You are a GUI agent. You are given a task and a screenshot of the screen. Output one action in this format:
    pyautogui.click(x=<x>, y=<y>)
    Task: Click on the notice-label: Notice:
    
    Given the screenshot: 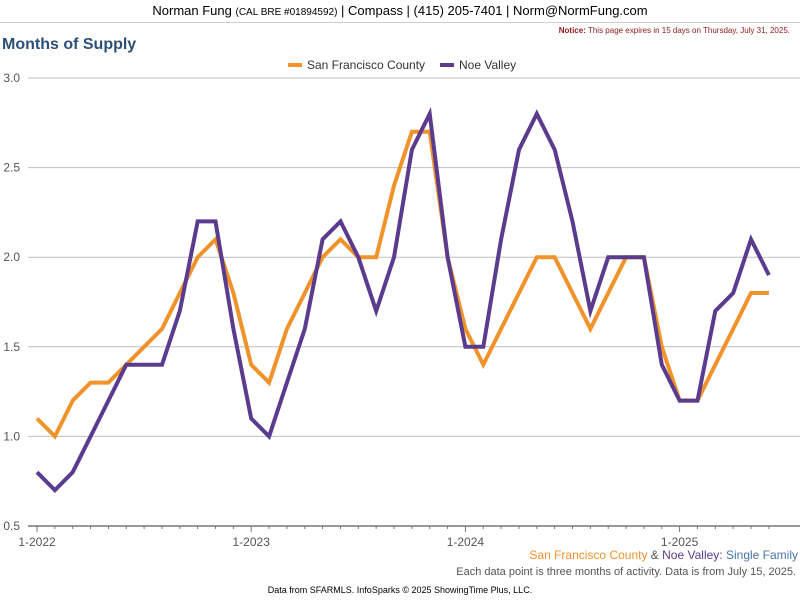 What is the action you would take?
    pyautogui.click(x=572, y=30)
    